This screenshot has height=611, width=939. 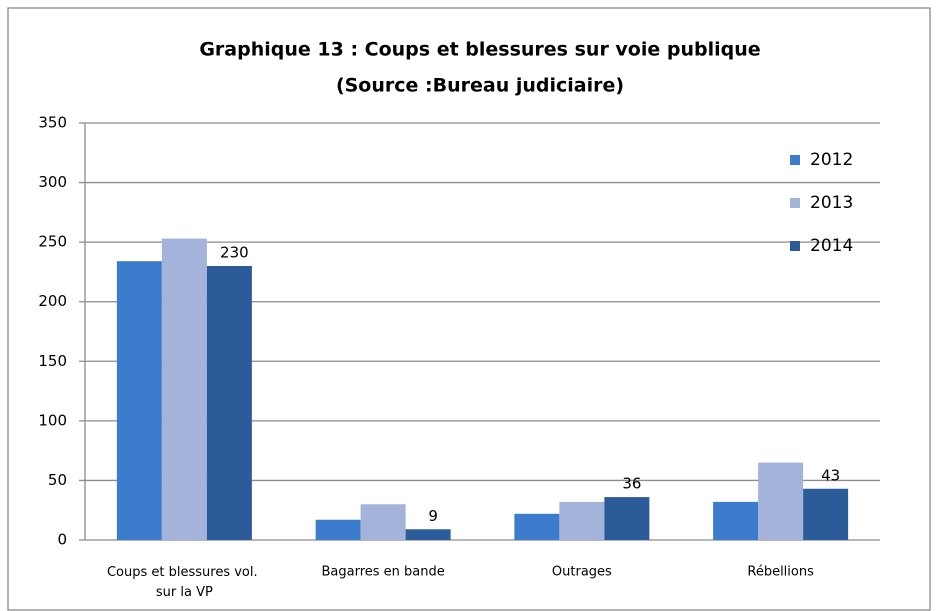 What do you see at coordinates (184, 582) in the screenshot?
I see `x-tick-label: Coups et blessures vol. sur la VP` at bounding box center [184, 582].